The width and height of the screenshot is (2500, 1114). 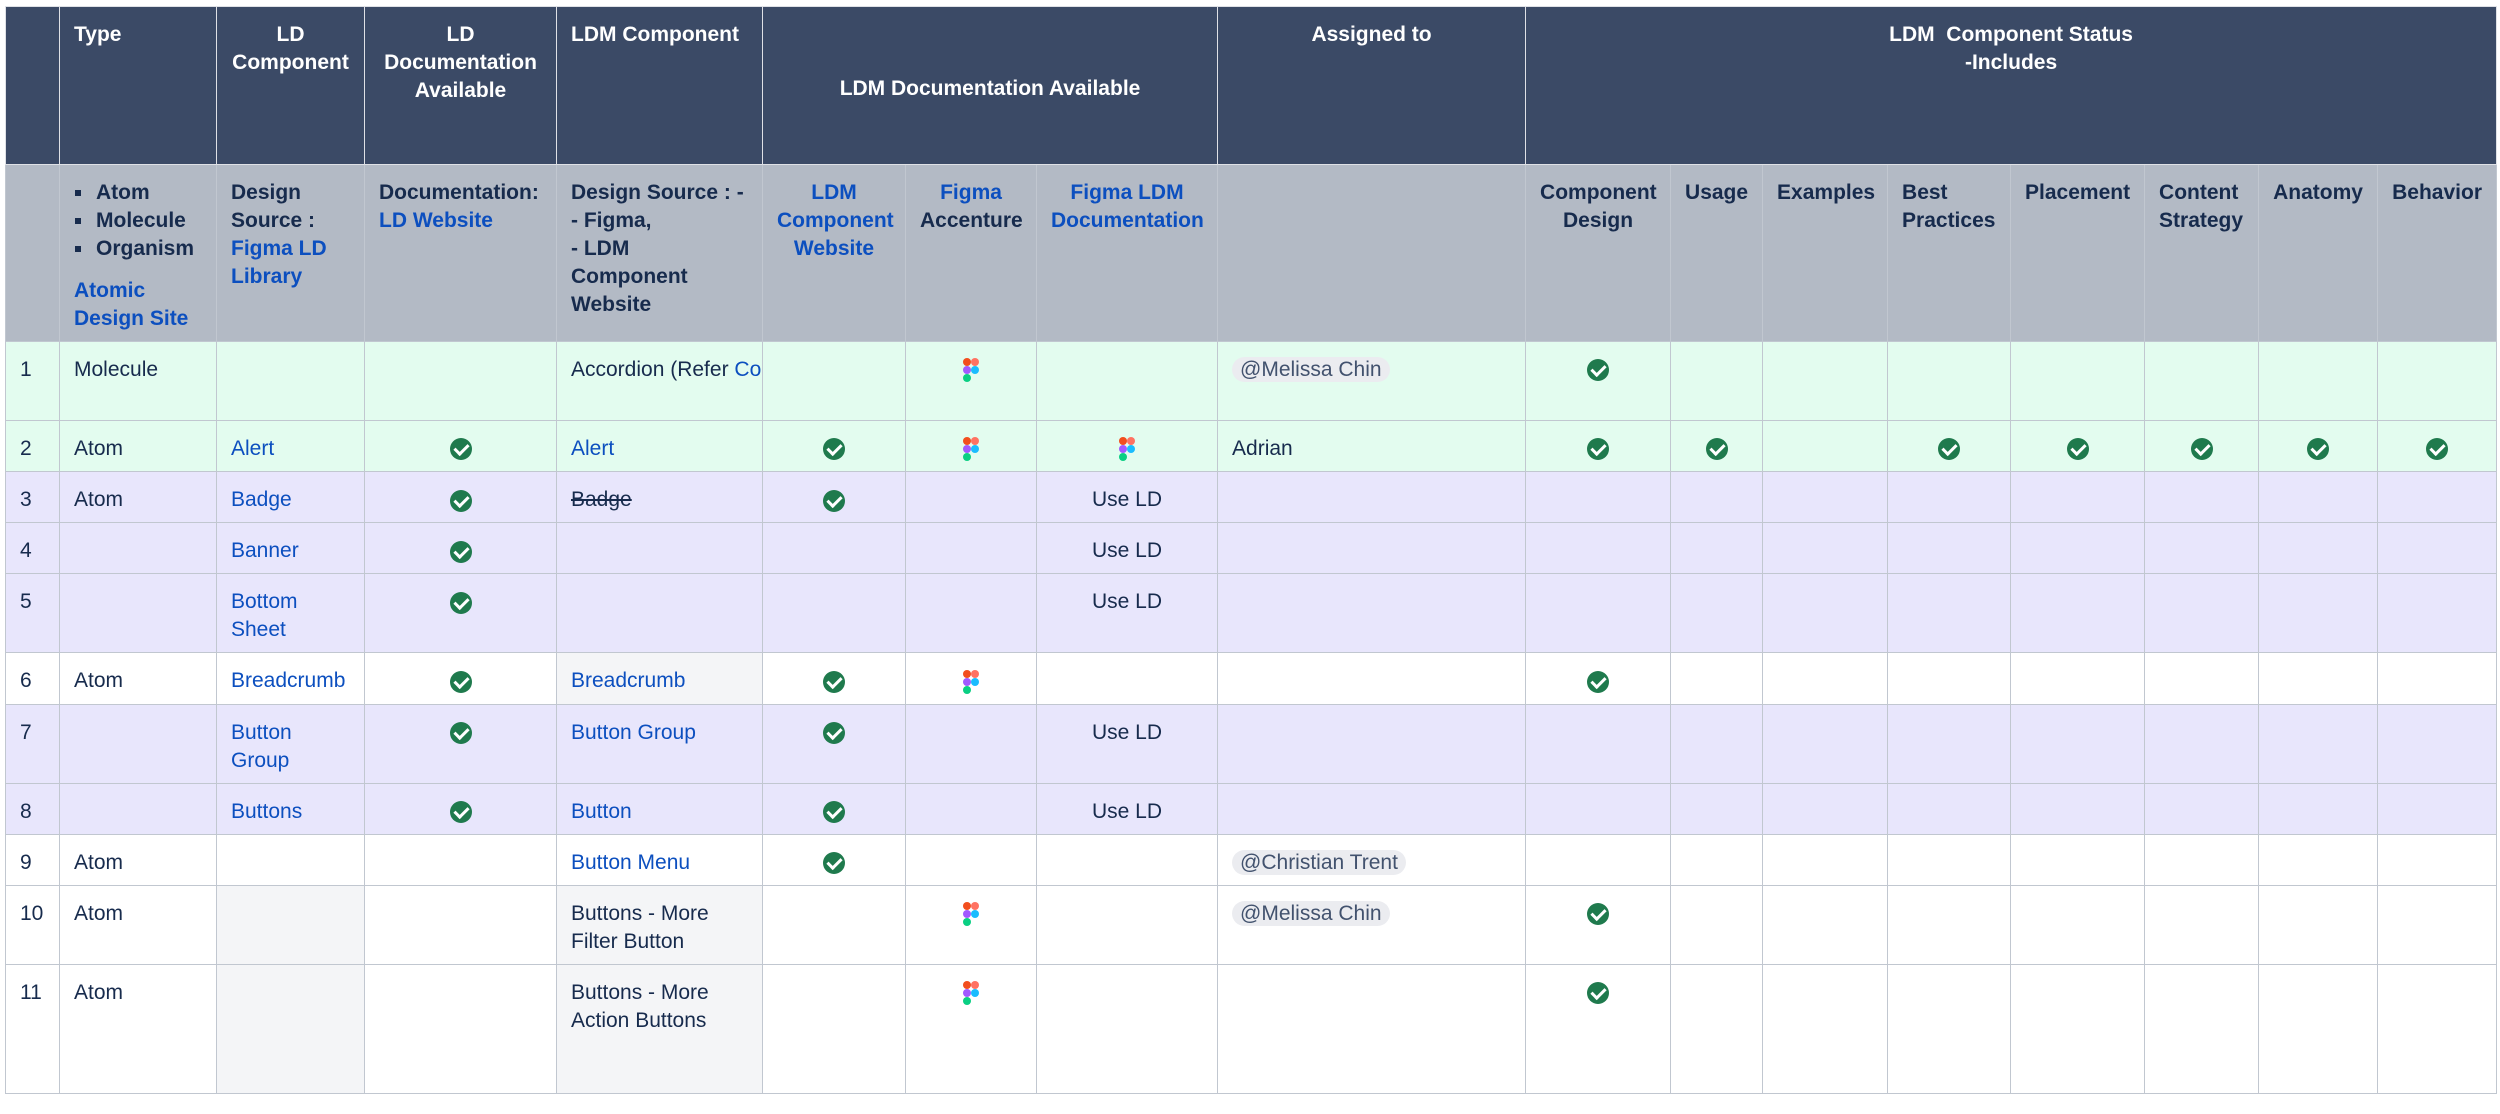 I want to click on type-list: Atom Molecule Organism, so click(x=138, y=221).